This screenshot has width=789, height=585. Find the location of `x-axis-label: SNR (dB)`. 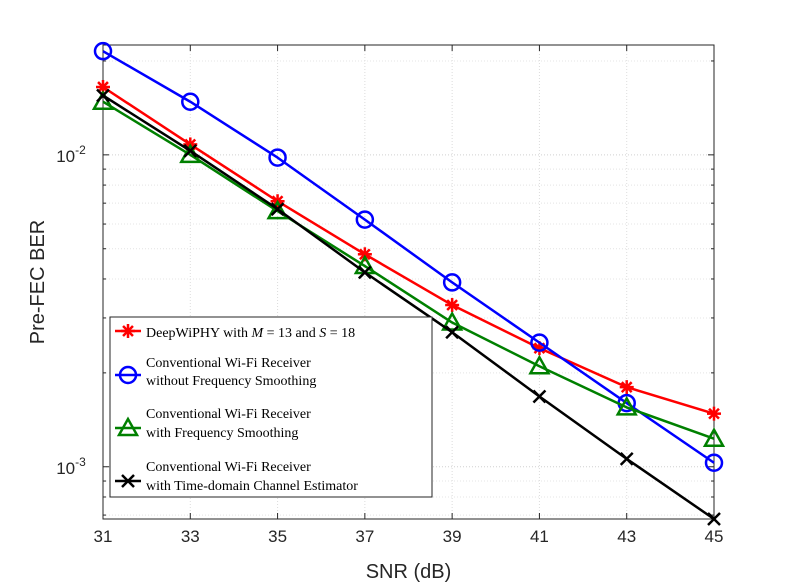

x-axis-label: SNR (dB) is located at coordinates (409, 572).